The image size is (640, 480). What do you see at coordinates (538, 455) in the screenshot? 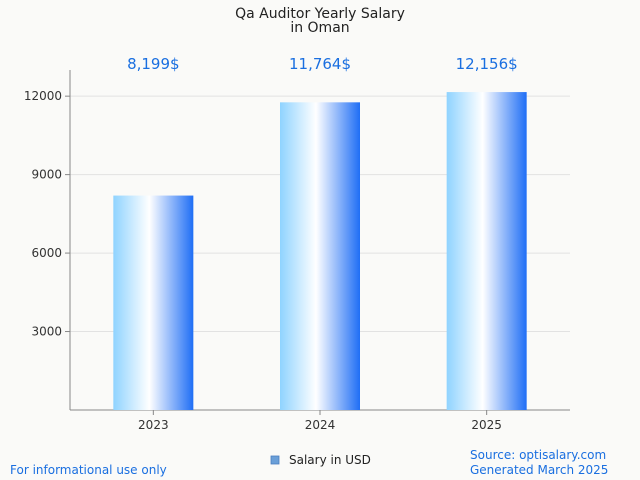
I see `source-text: Source: optisalary.com` at bounding box center [538, 455].